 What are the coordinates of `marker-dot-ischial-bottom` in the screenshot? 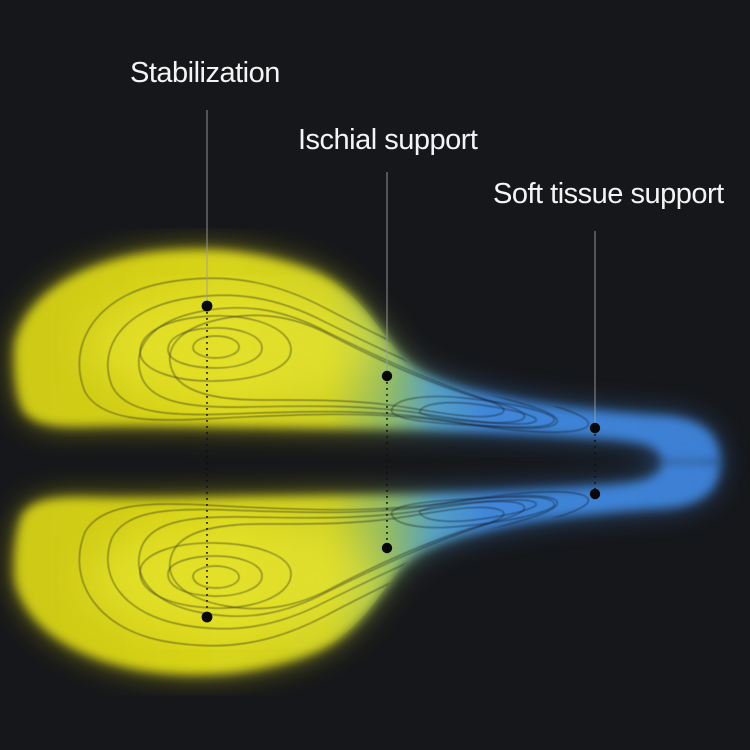 It's located at (387, 548).